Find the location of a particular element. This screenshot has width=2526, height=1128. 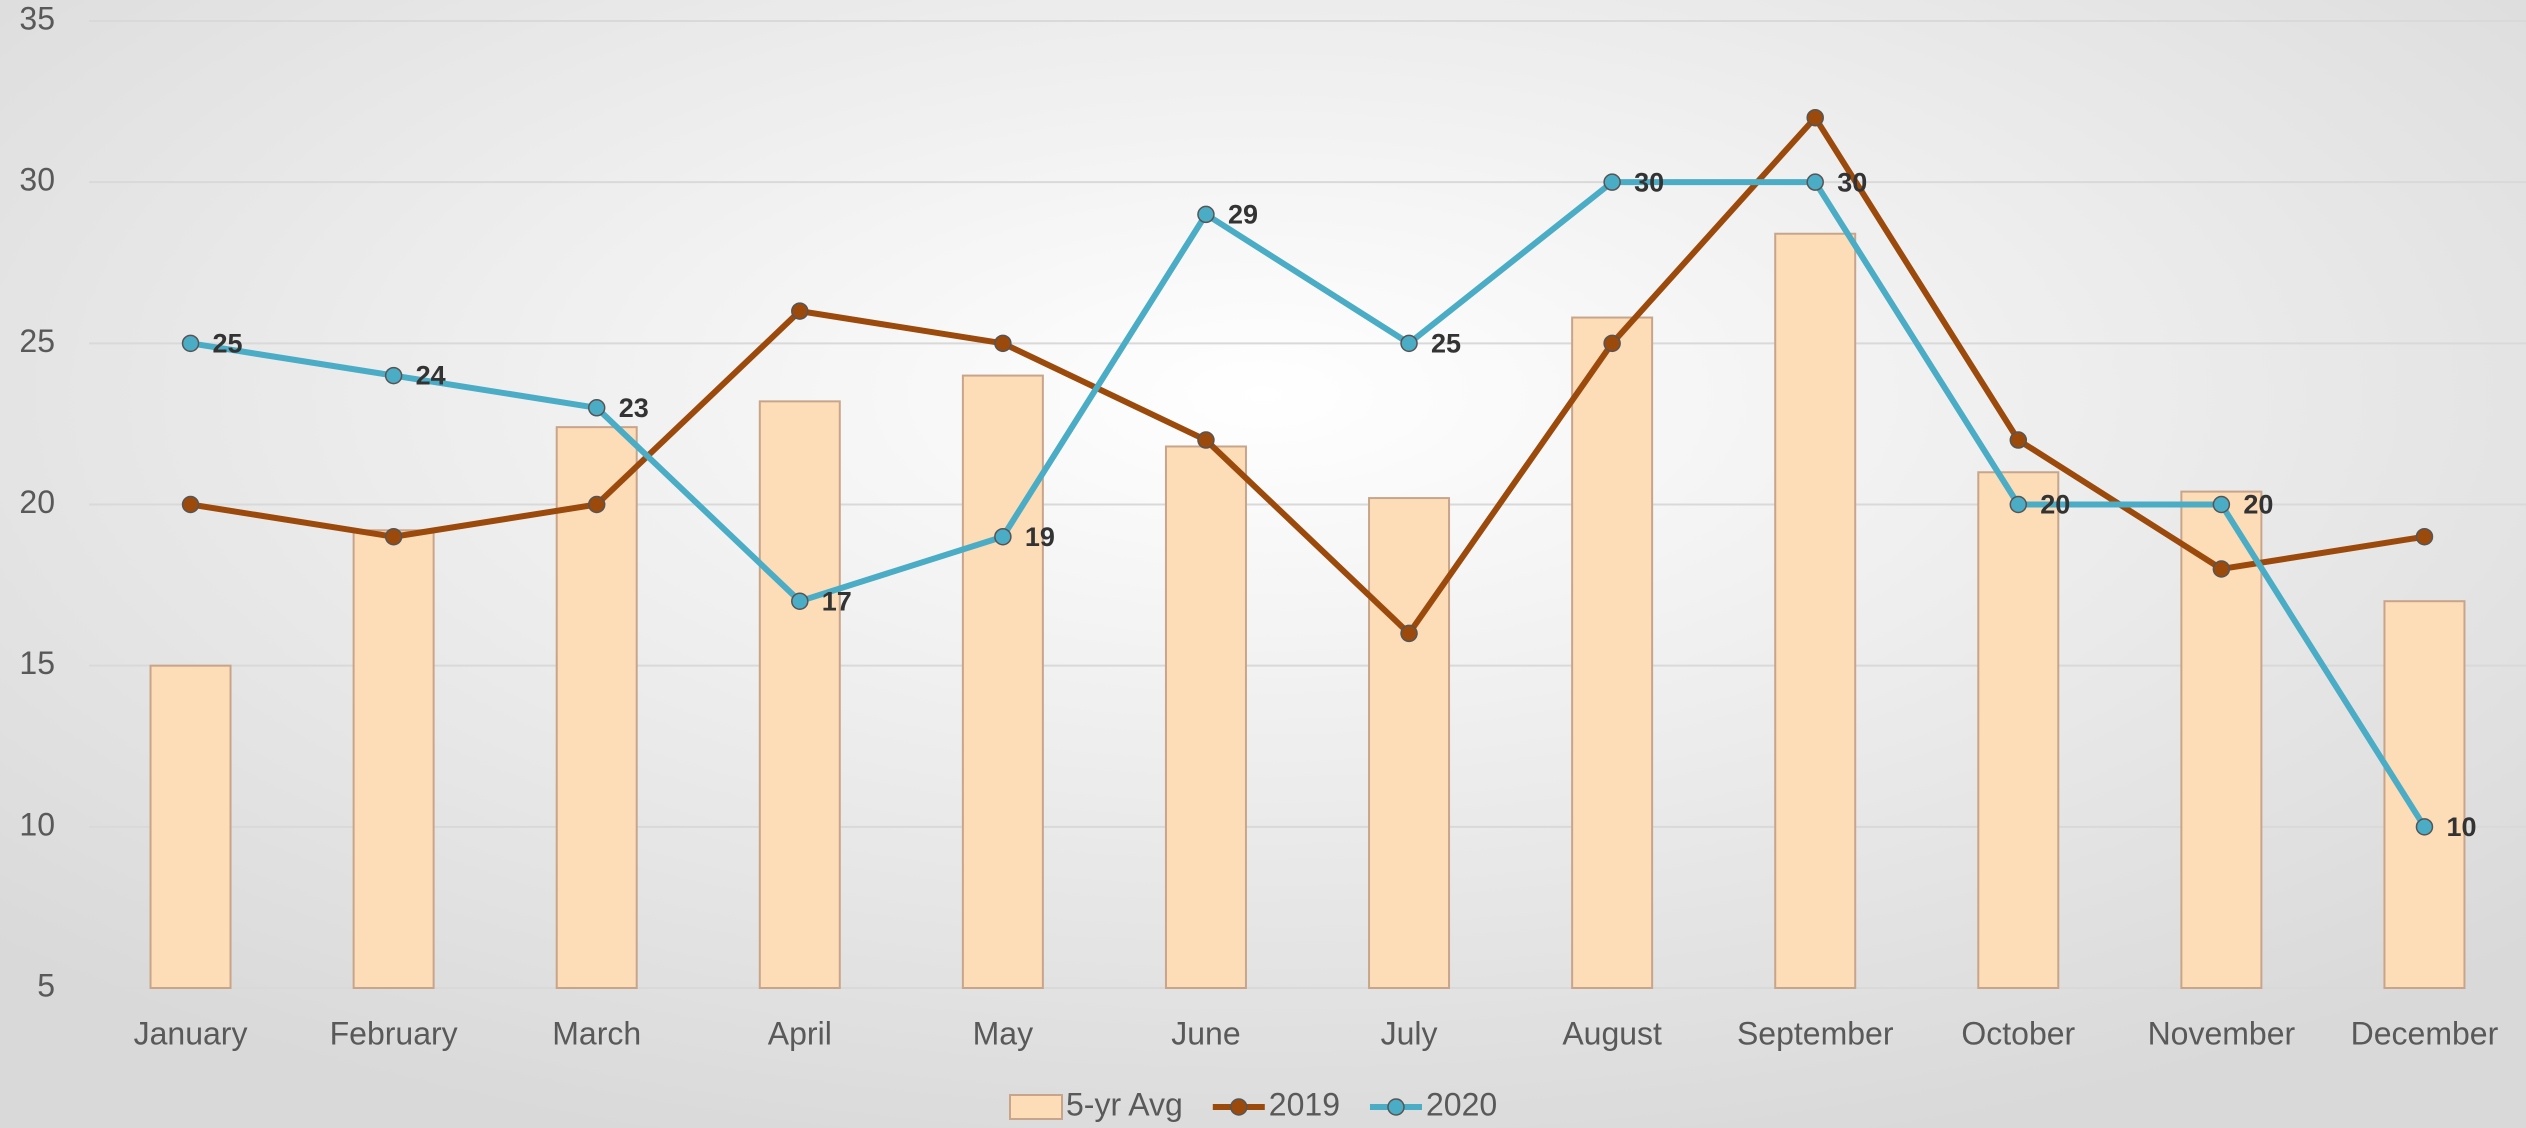

x-tick-label: November is located at coordinates (2222, 1033).